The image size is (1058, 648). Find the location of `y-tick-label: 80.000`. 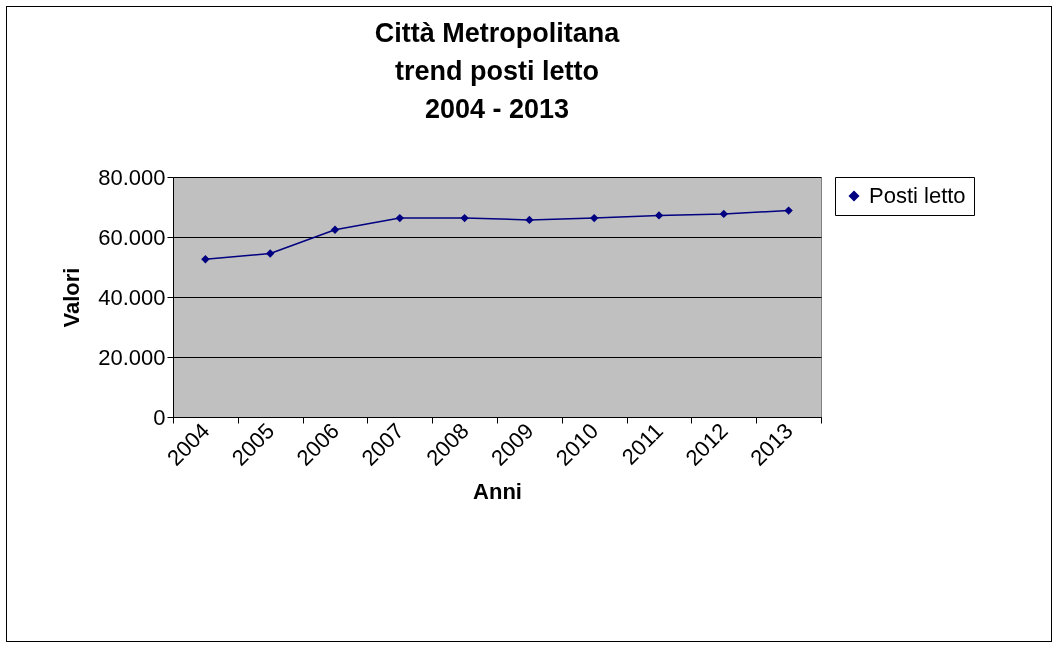

y-tick-label: 80.000 is located at coordinates (132, 177).